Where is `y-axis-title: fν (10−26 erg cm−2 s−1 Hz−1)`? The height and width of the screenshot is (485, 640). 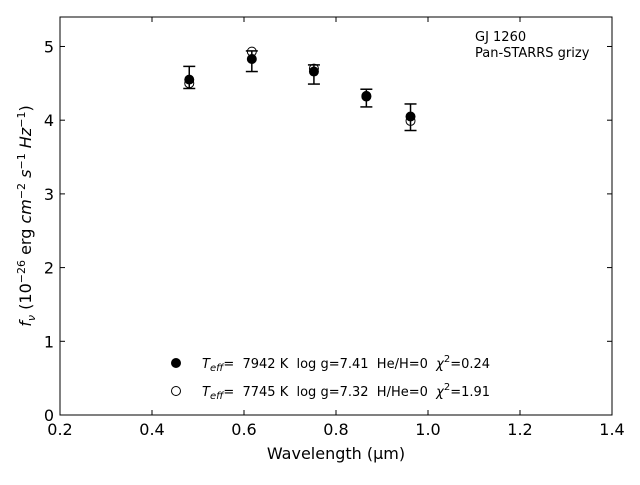 y-axis-title: fν (10−26 erg cm−2 s−1 Hz−1) is located at coordinates (26, 215).